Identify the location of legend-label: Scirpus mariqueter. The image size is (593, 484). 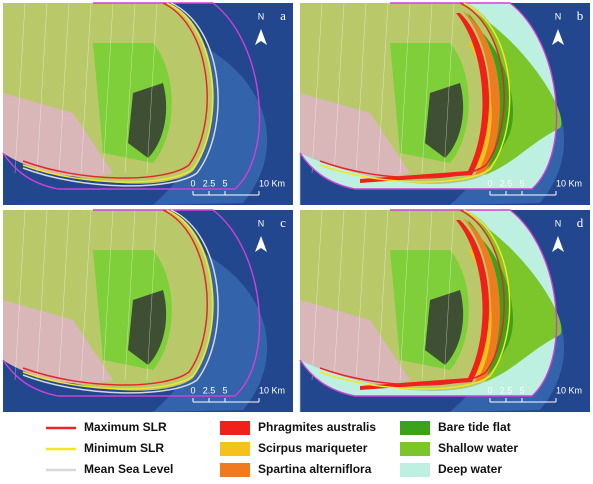
(313, 448).